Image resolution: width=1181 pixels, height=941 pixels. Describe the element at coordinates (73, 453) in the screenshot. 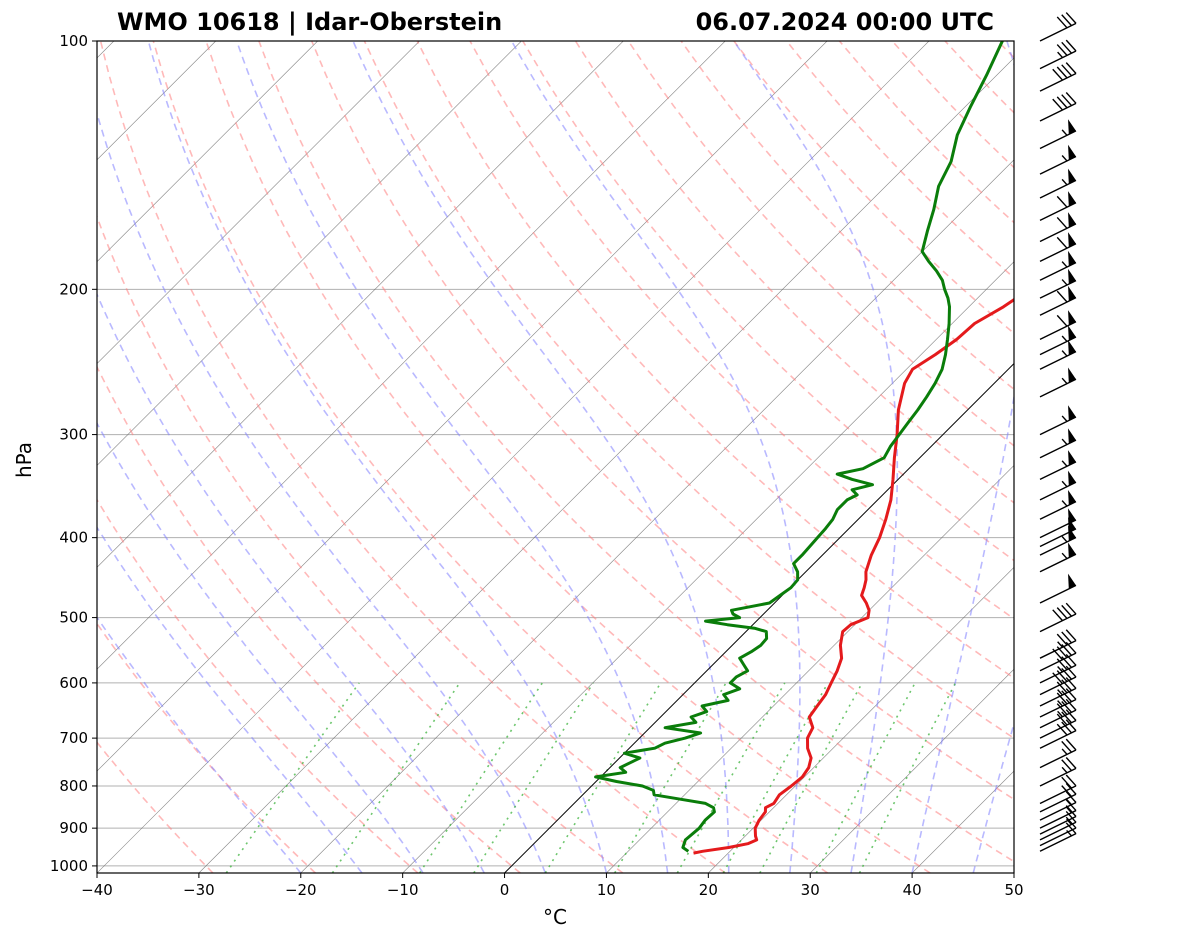

I see `y-axis: 1000 900 800 700 600 500 400 300 200 100` at that location.